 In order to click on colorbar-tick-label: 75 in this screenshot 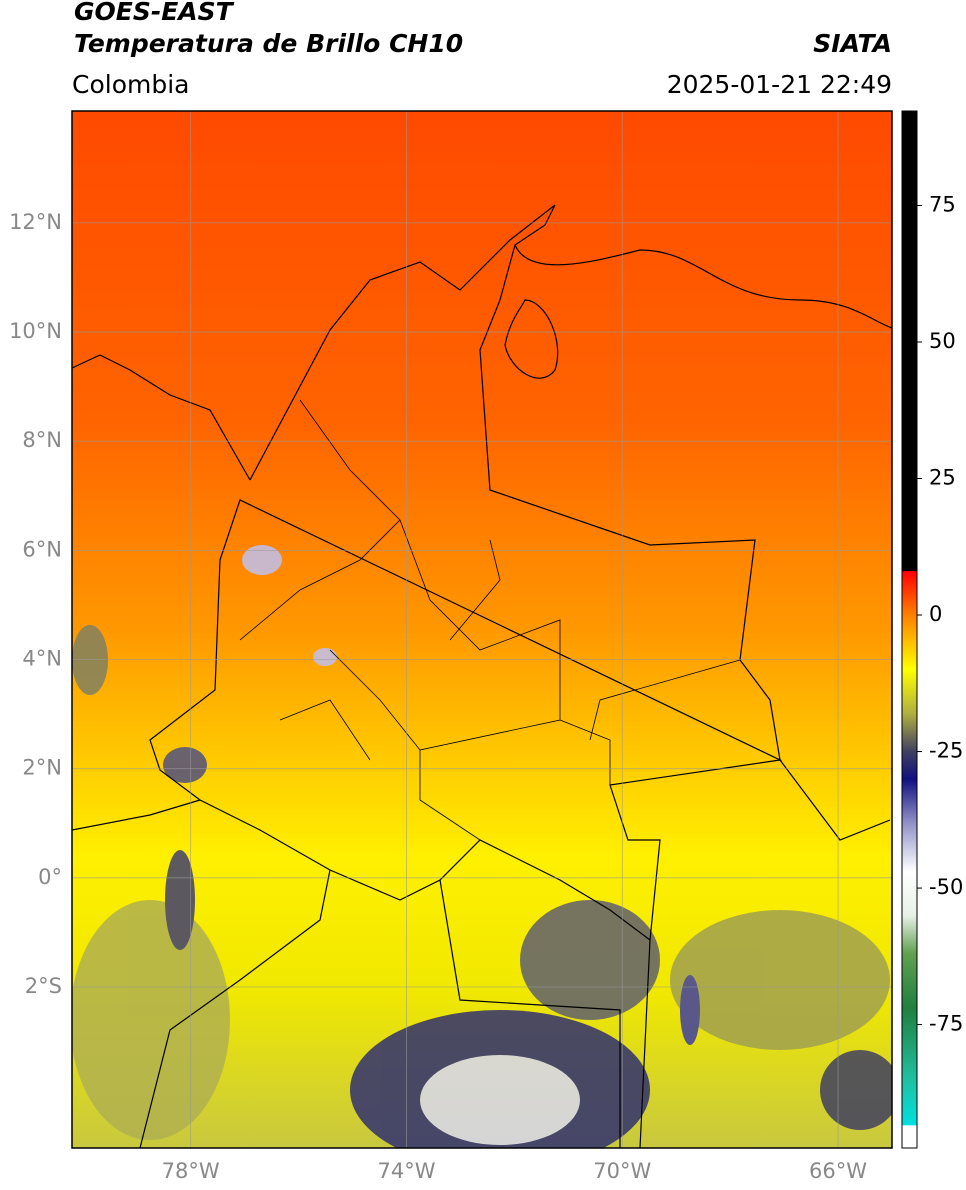, I will do `click(942, 204)`.